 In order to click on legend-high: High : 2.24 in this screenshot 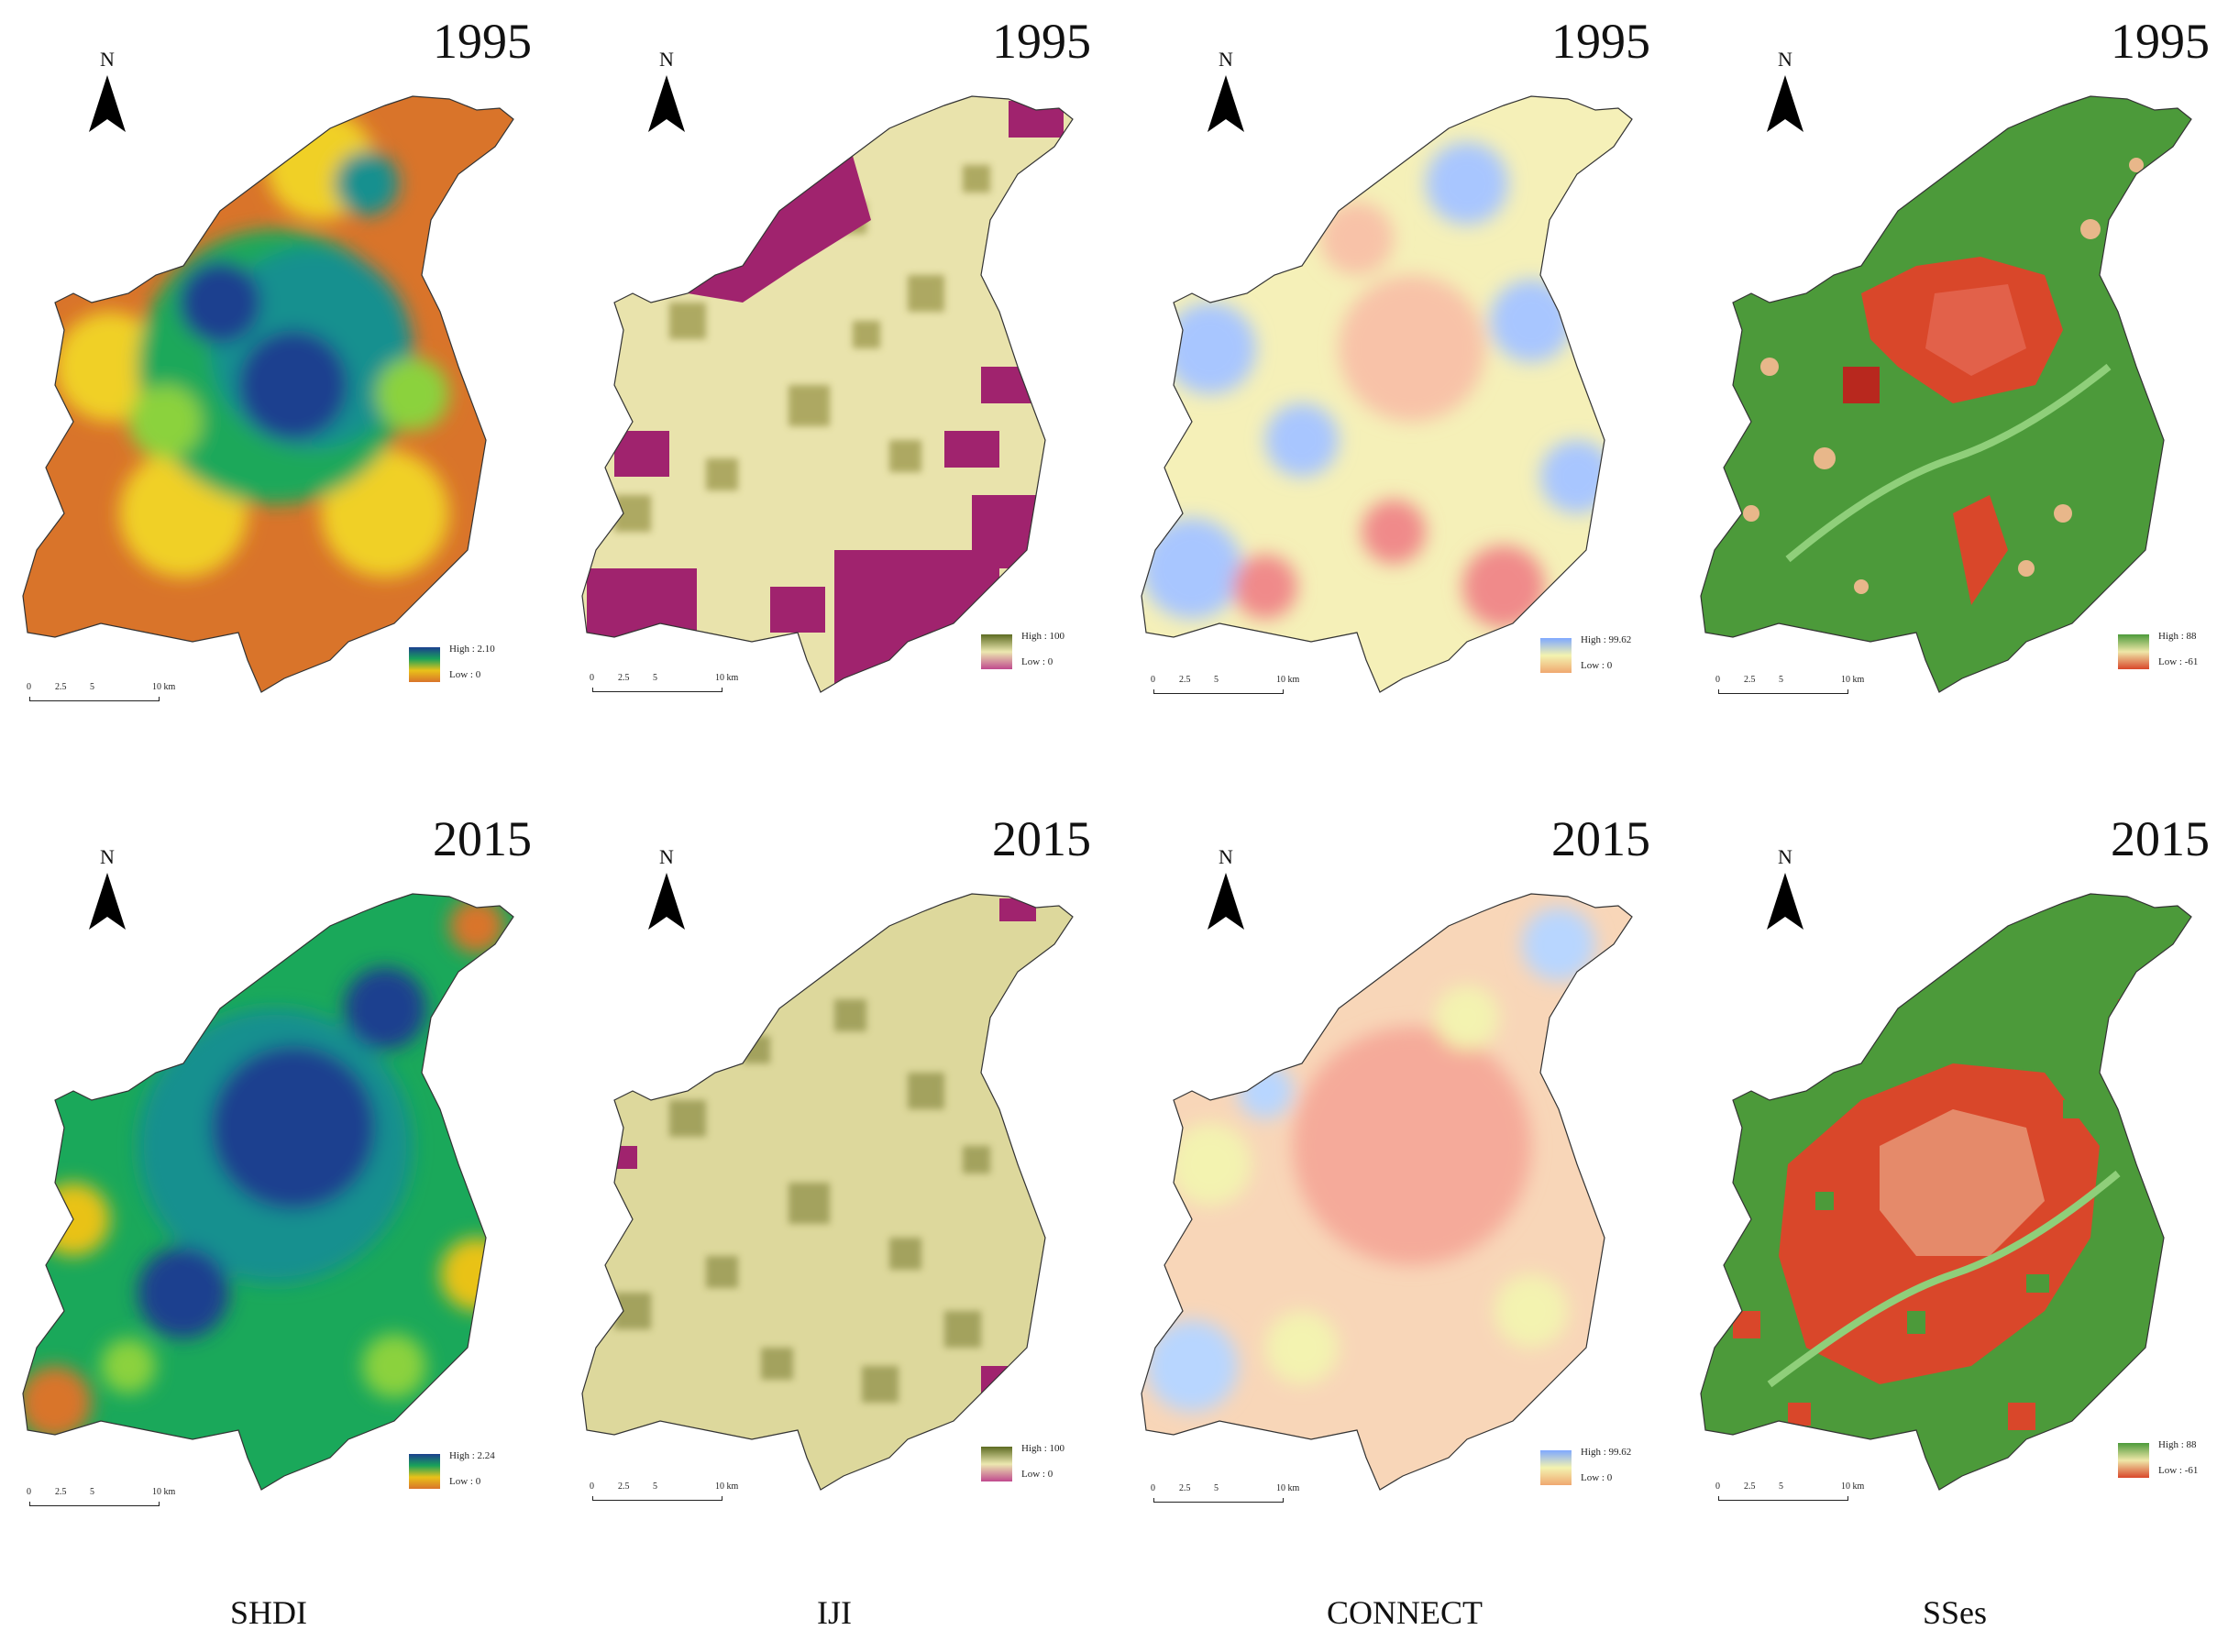, I will do `click(472, 1455)`.